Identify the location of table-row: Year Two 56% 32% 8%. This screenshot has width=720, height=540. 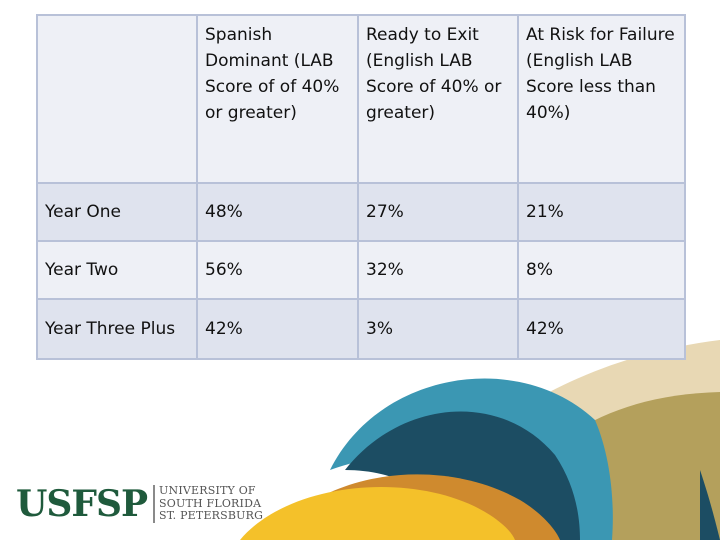
(361, 270).